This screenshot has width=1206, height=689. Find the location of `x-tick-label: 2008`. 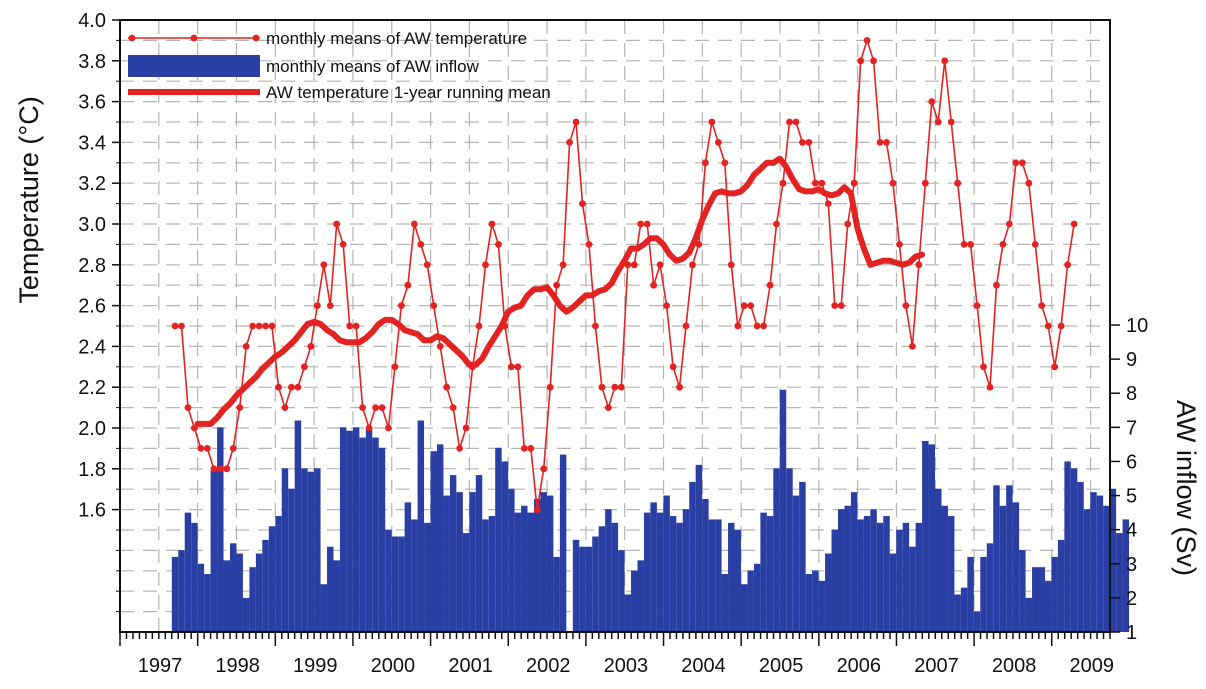

x-tick-label: 2008 is located at coordinates (1014, 666).